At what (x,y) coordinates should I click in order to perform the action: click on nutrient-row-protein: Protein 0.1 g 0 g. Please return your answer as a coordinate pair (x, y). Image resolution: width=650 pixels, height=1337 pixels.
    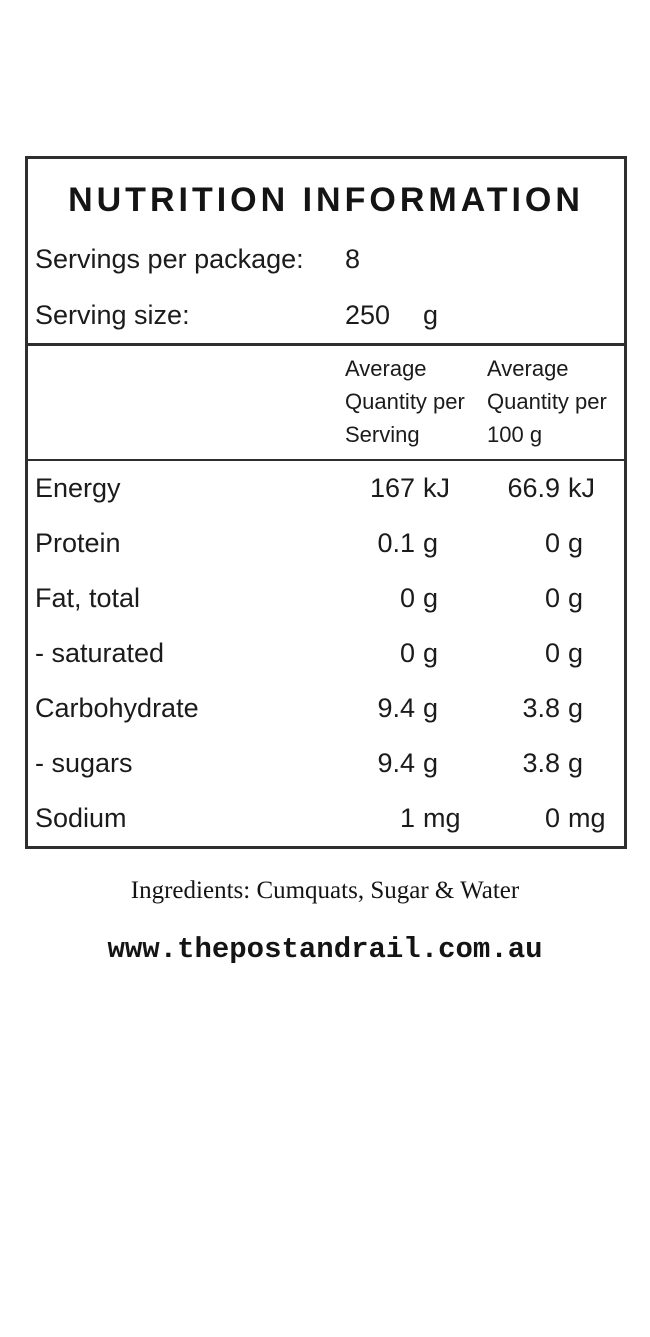
    Looking at the image, I should click on (326, 543).